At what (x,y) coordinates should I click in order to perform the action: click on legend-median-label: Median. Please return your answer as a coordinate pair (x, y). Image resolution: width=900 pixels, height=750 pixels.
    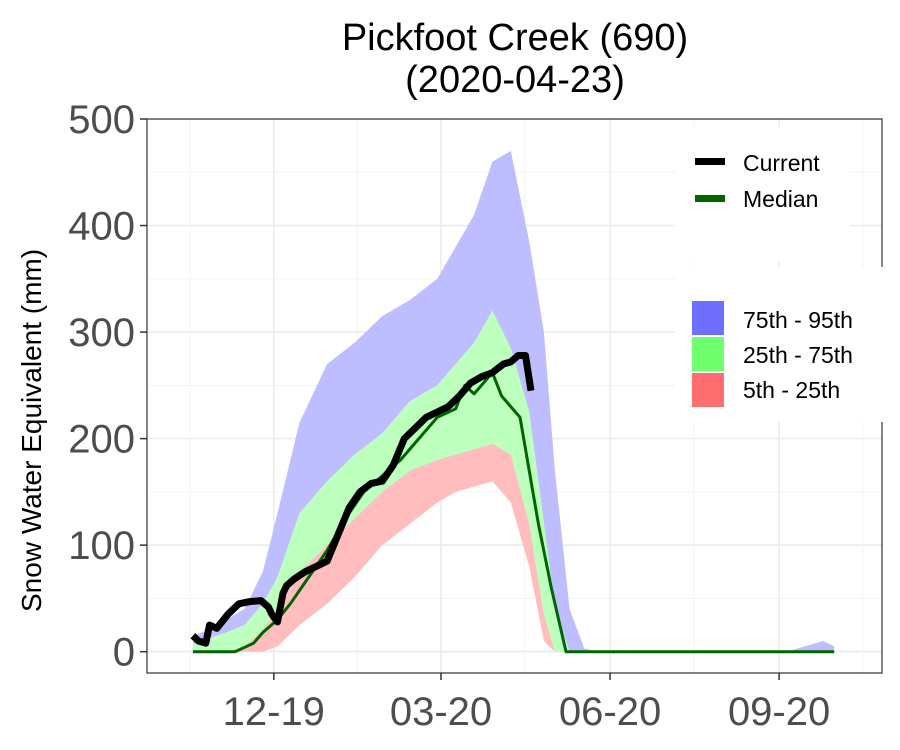
    Looking at the image, I should click on (781, 199).